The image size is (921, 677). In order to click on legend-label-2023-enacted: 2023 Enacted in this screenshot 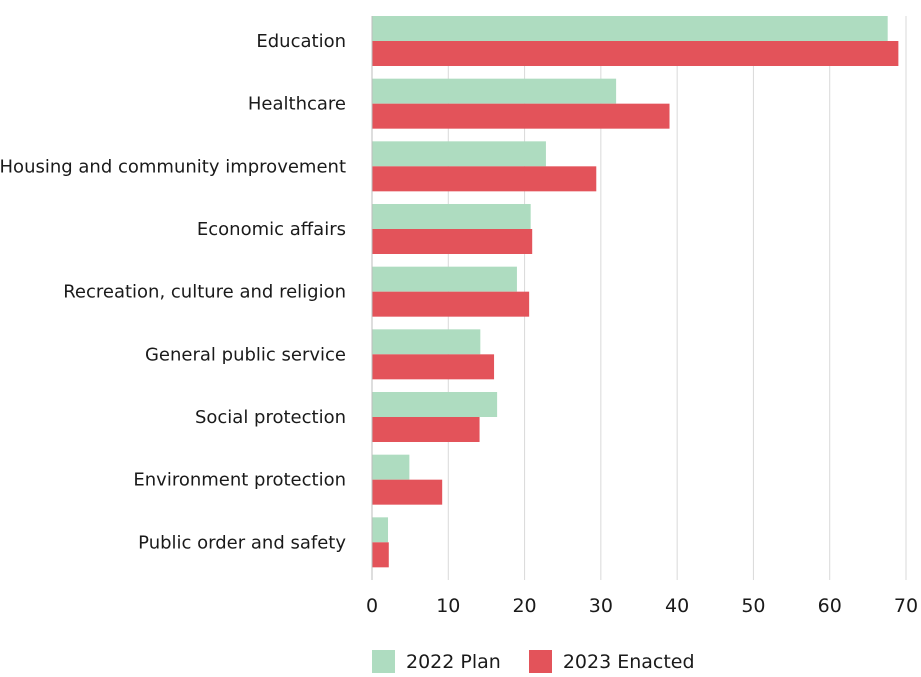, I will do `click(628, 661)`.